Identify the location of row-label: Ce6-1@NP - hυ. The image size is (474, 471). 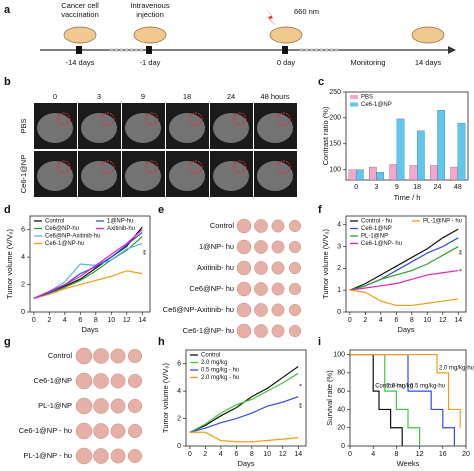
(45, 430).